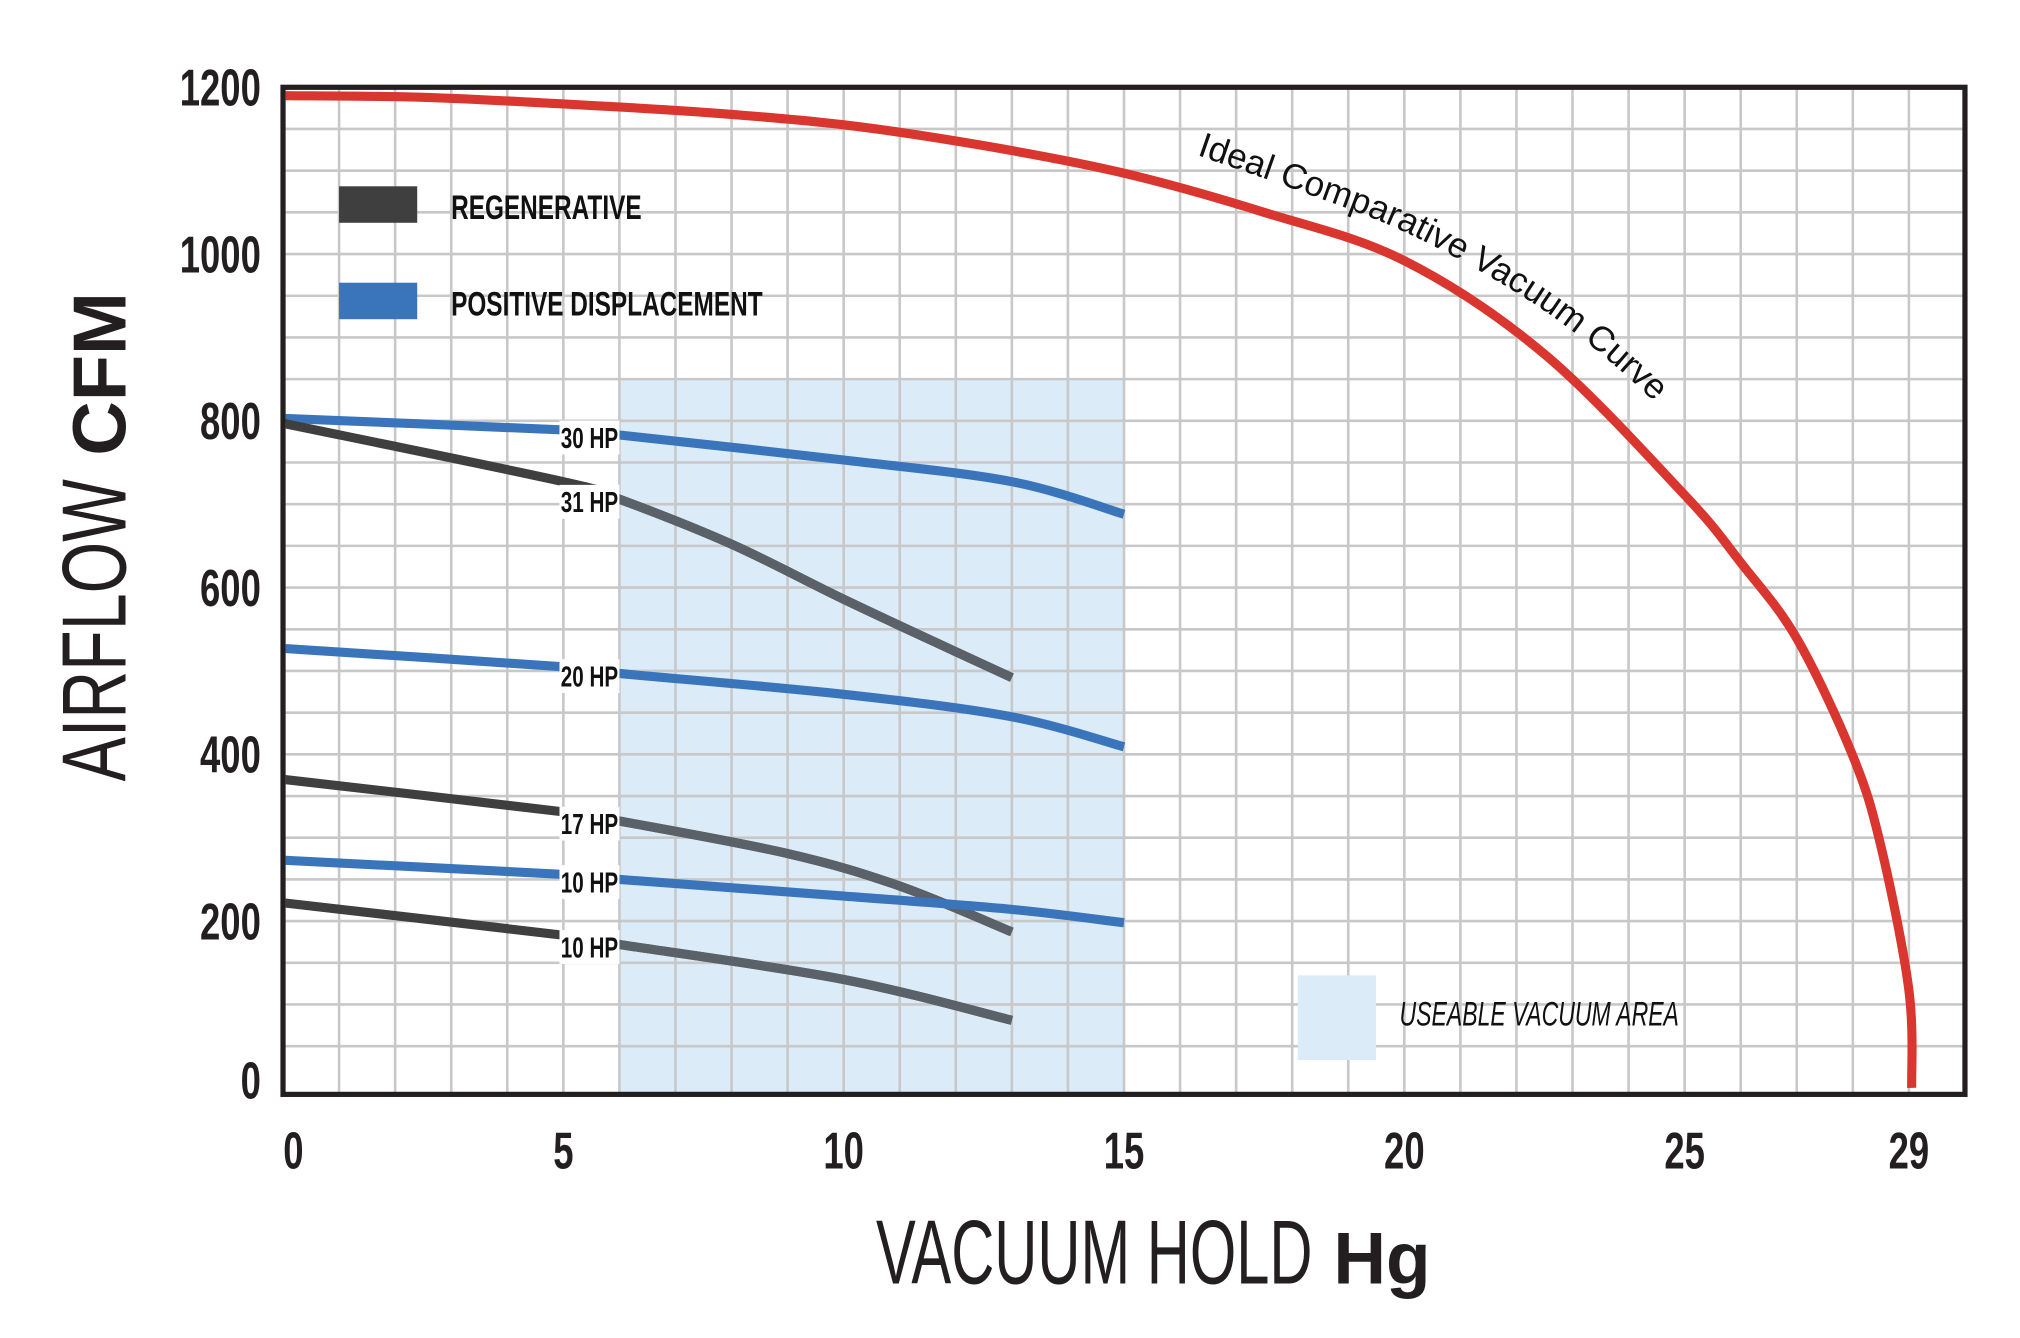  What do you see at coordinates (220, 87) in the screenshot?
I see `y-tick-label: 1200` at bounding box center [220, 87].